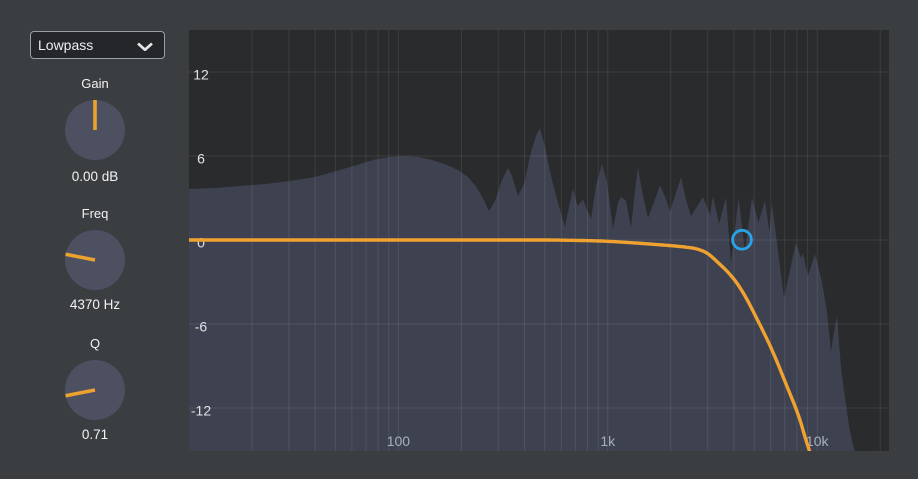  Describe the element at coordinates (201, 158) in the screenshot. I see `svg-text: 6` at that location.